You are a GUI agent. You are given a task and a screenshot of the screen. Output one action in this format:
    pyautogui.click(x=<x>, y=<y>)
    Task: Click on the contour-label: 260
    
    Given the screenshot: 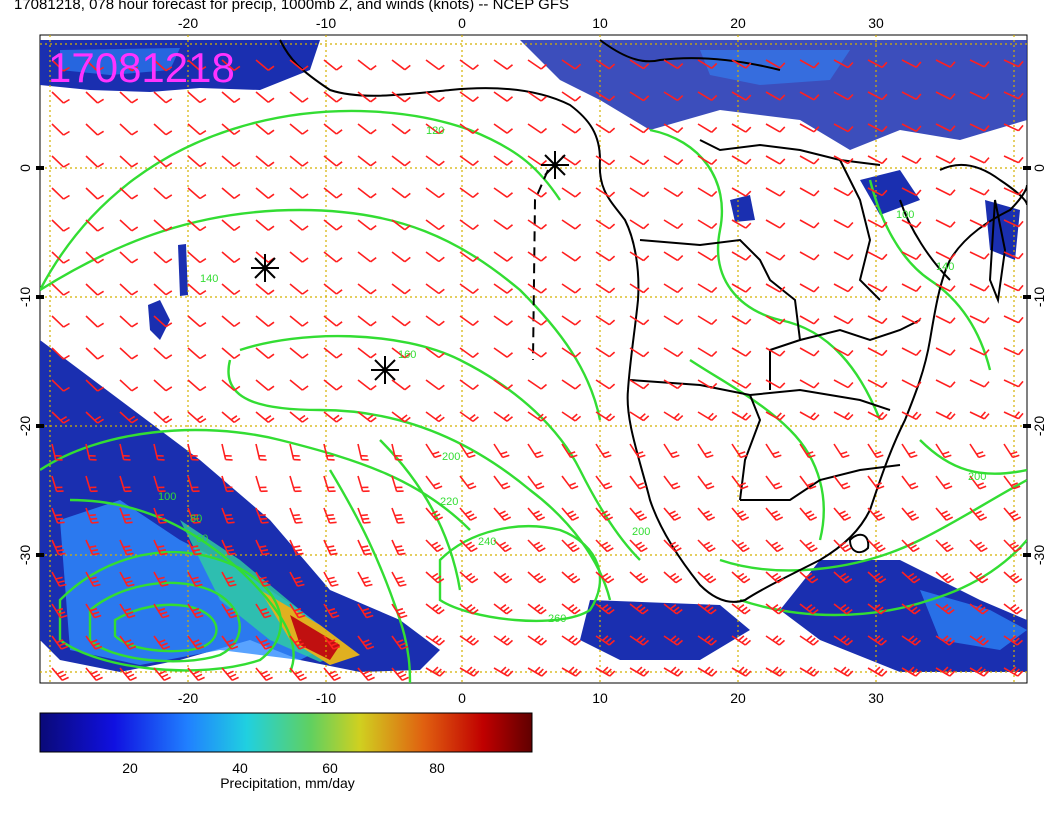 What is the action you would take?
    pyautogui.click(x=557, y=619)
    